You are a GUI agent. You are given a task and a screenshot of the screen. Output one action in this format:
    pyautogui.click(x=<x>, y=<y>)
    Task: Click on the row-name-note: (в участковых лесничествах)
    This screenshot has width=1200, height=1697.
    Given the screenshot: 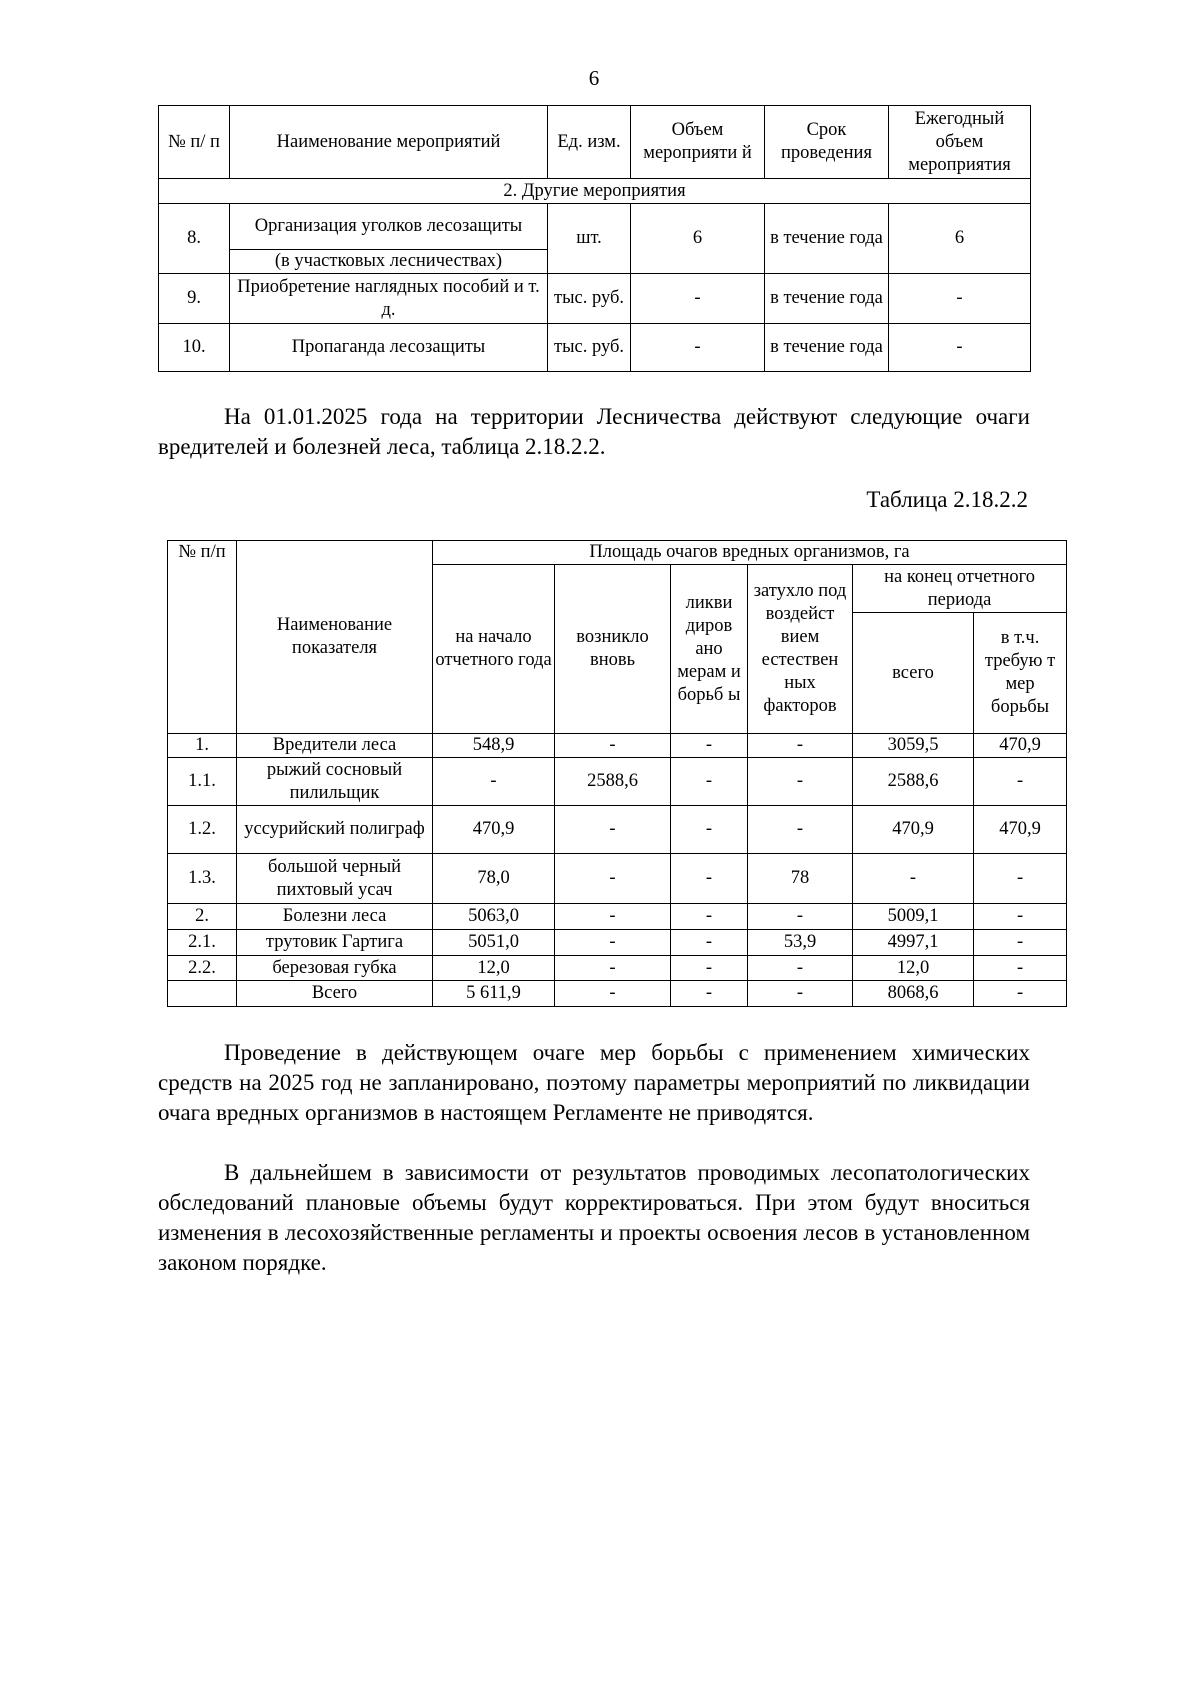 What is the action you would take?
    pyautogui.click(x=388, y=261)
    